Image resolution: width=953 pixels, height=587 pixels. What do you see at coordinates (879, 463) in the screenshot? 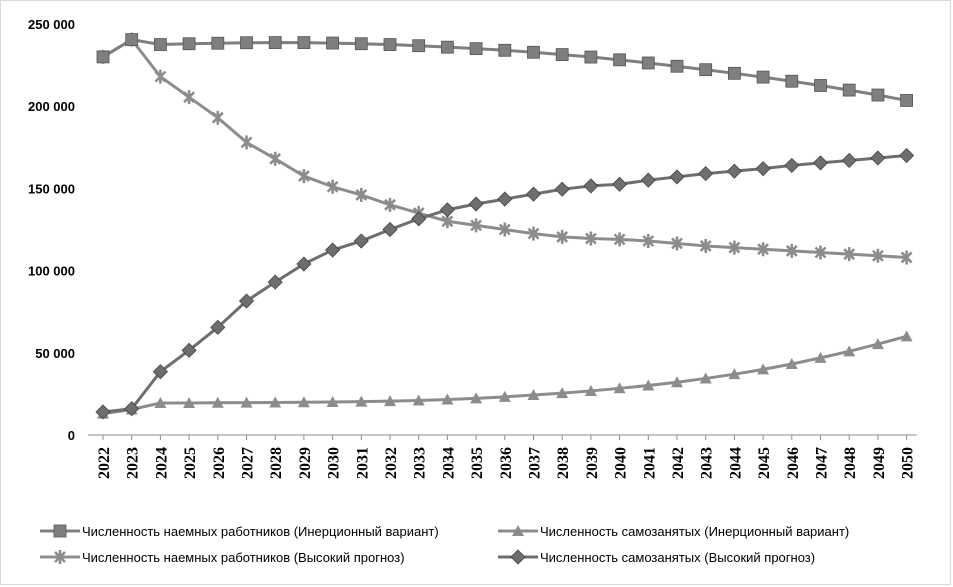
I see `x-tick-label: 2049` at bounding box center [879, 463].